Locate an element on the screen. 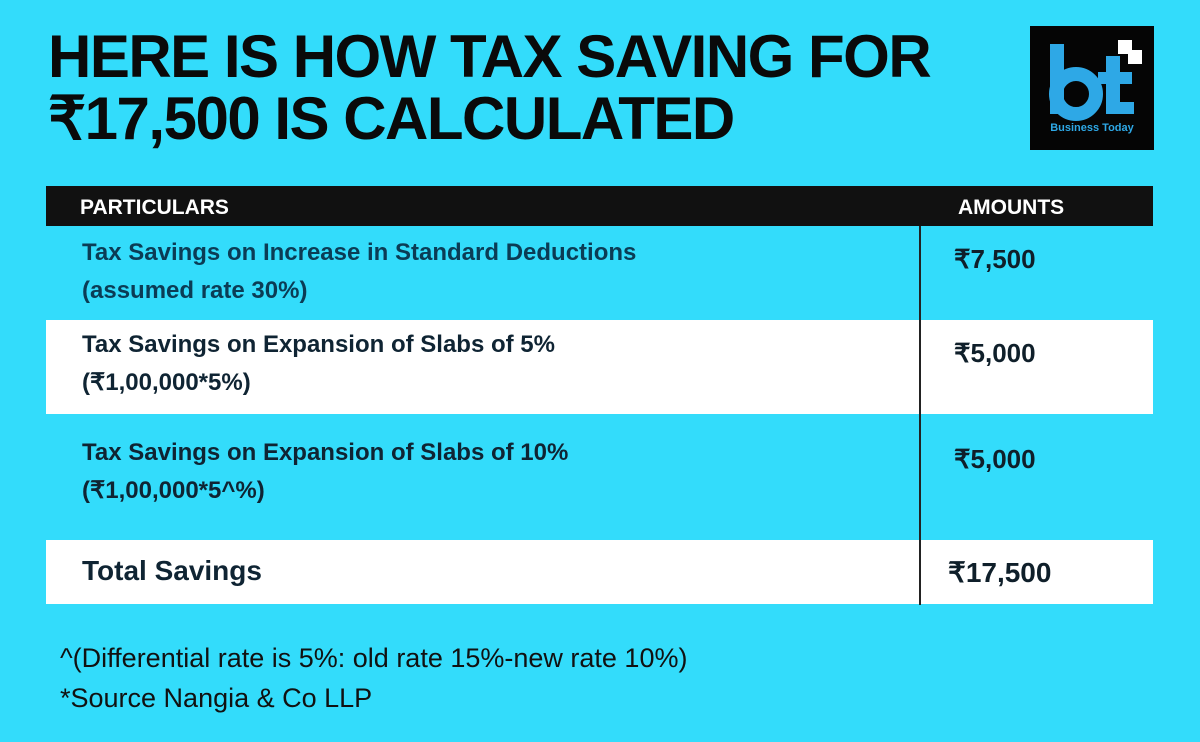 Image resolution: width=1200 pixels, height=742 pixels. title-line-1: HERE IS HOW TAX SAVING FOR is located at coordinates (490, 56).